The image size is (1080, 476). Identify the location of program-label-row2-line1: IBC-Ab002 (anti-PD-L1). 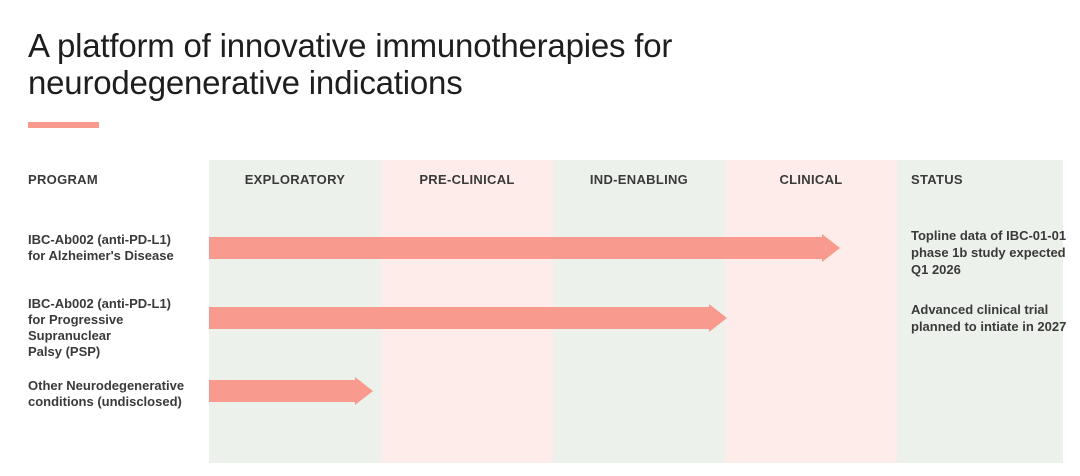
(100, 303).